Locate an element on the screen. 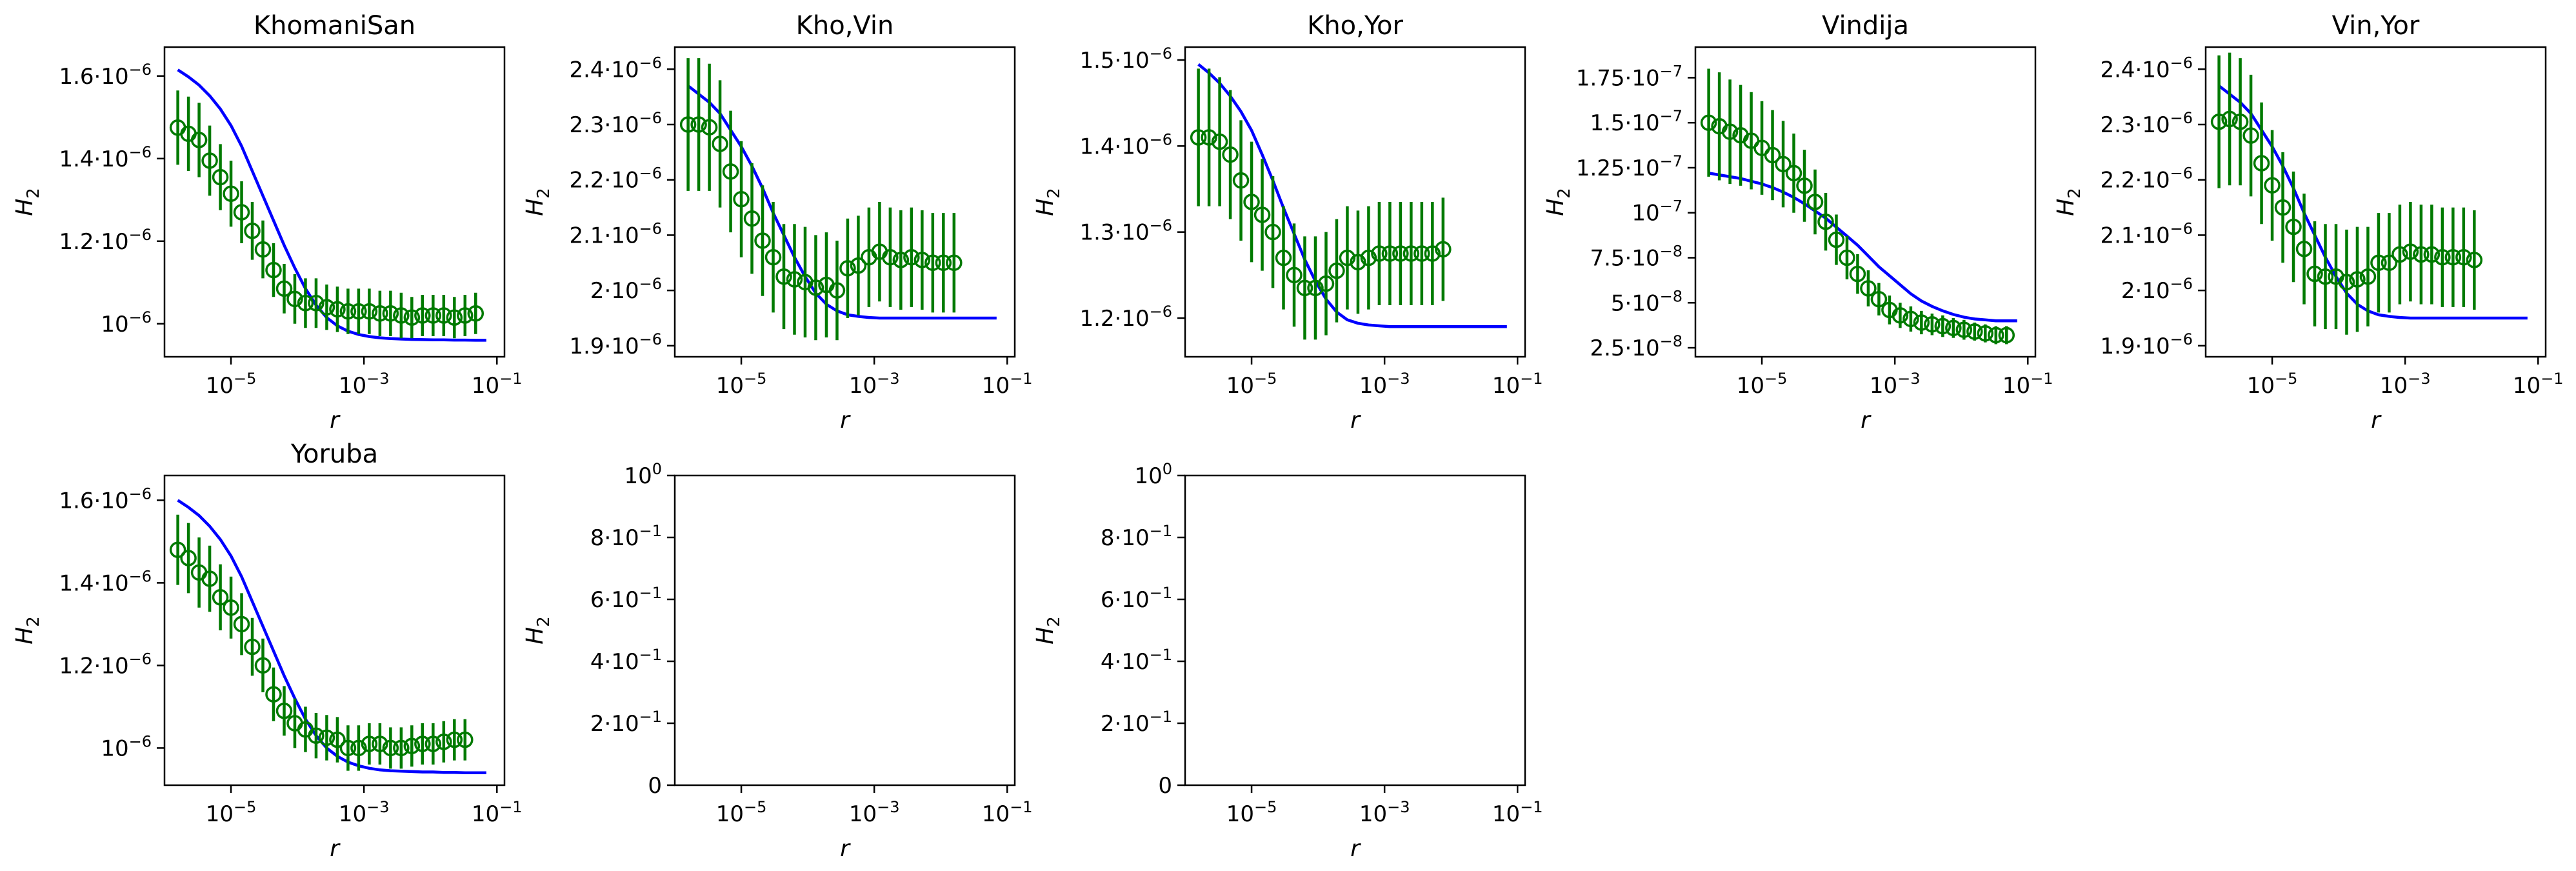 The width and height of the screenshot is (2576, 871). x-tick-label: 10⁻⁵ is located at coordinates (1762, 385).